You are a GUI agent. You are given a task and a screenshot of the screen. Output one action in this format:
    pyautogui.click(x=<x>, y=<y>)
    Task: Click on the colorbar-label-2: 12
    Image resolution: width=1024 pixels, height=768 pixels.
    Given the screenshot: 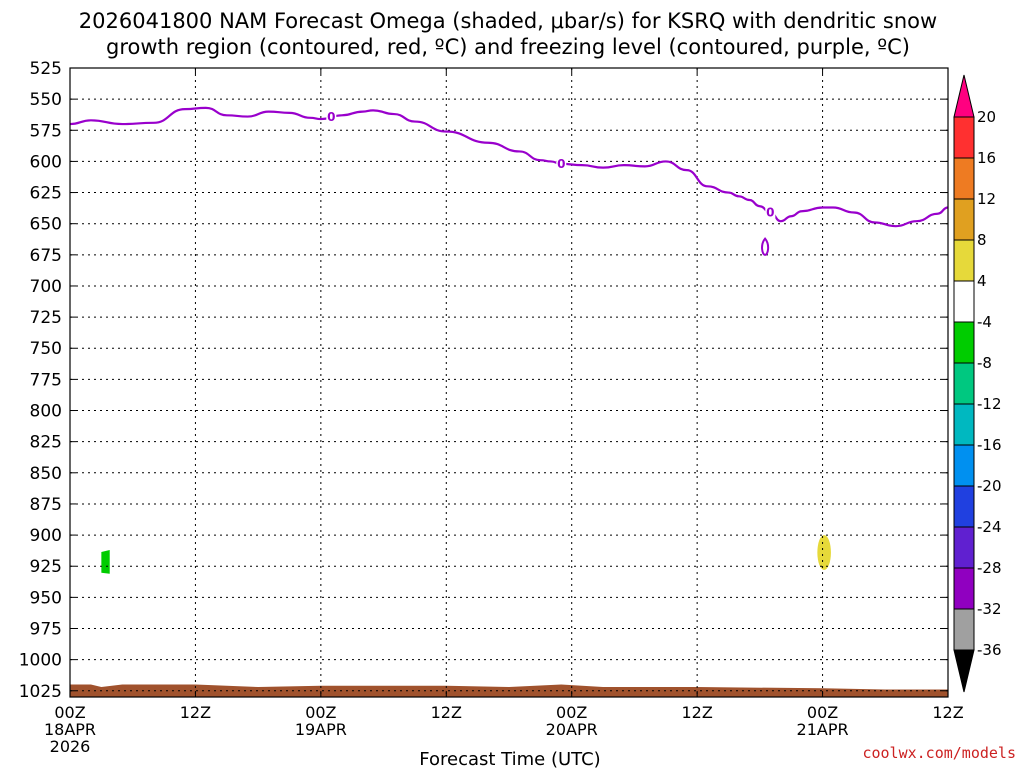 What is the action you would take?
    pyautogui.click(x=986, y=199)
    